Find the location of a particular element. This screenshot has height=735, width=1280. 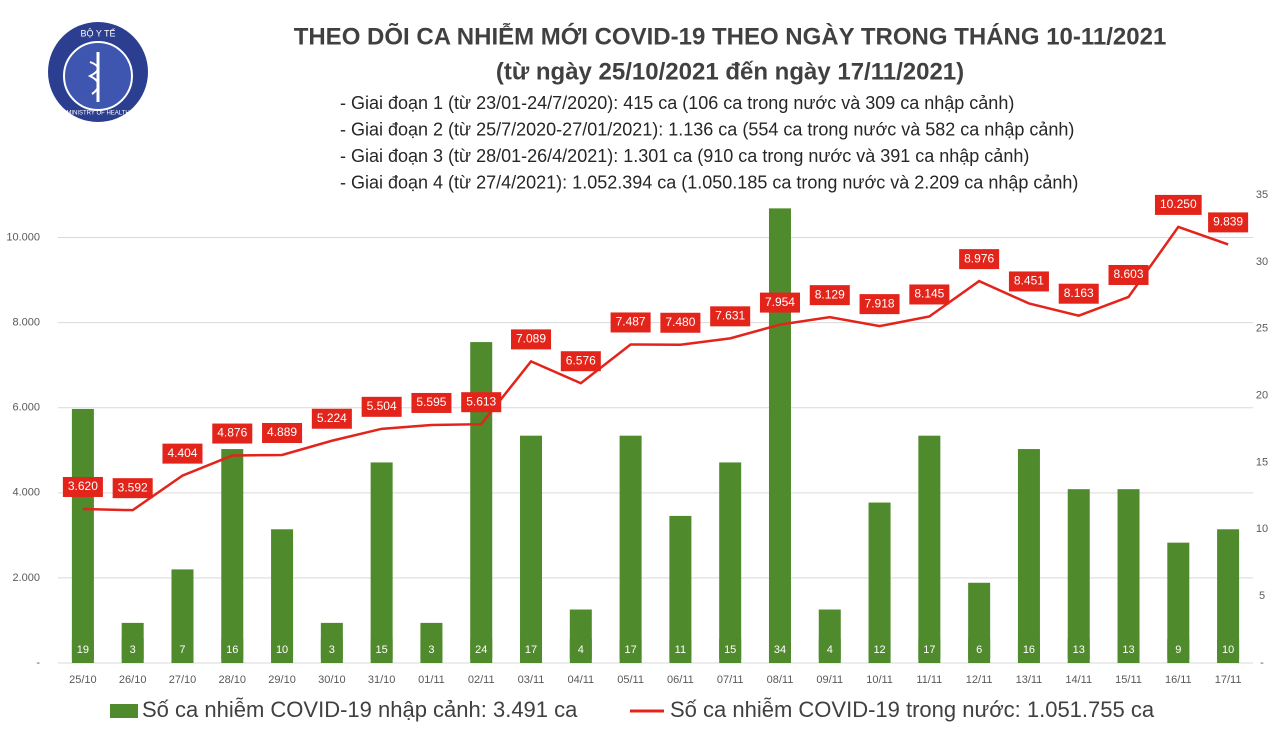

value-label-text: 4.876 is located at coordinates (232, 433).